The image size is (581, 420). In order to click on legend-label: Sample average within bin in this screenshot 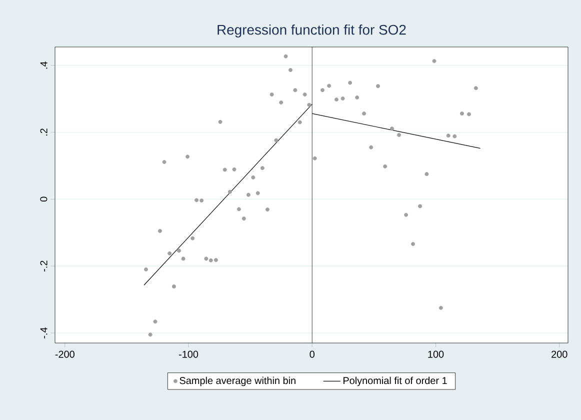, I will do `click(238, 381)`.